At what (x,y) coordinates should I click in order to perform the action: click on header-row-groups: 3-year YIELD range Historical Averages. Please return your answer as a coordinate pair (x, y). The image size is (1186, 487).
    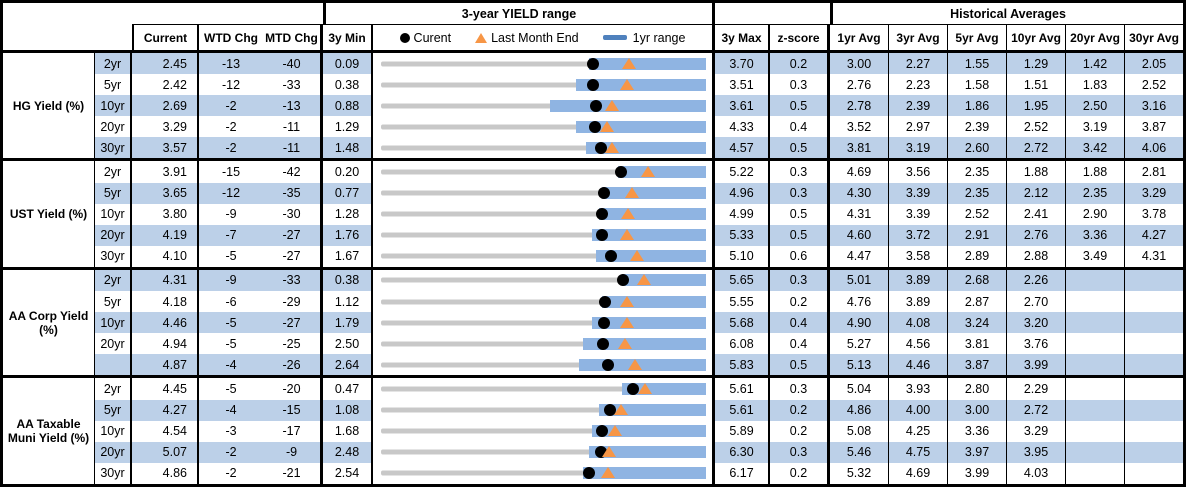
    Looking at the image, I should click on (593, 14).